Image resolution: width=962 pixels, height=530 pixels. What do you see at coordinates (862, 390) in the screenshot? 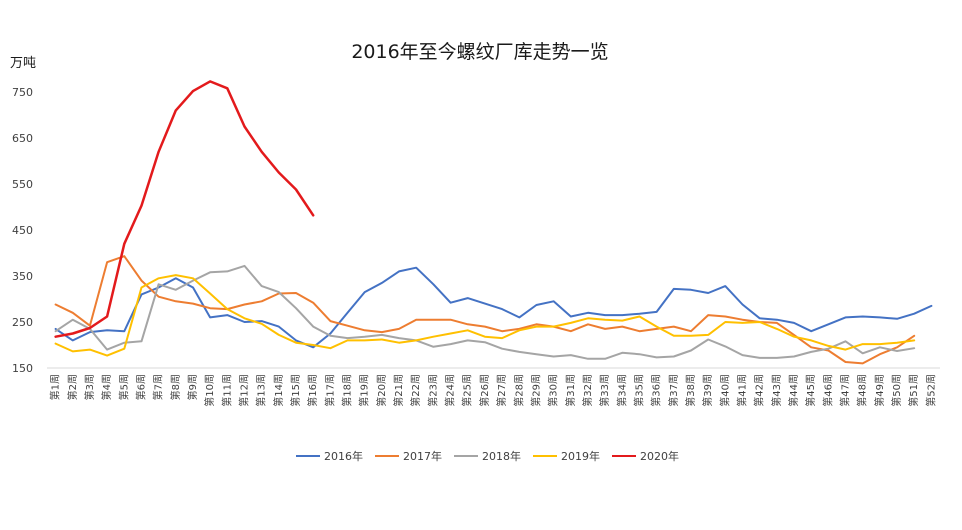
I see `x-tick-label: 第48周` at bounding box center [862, 390].